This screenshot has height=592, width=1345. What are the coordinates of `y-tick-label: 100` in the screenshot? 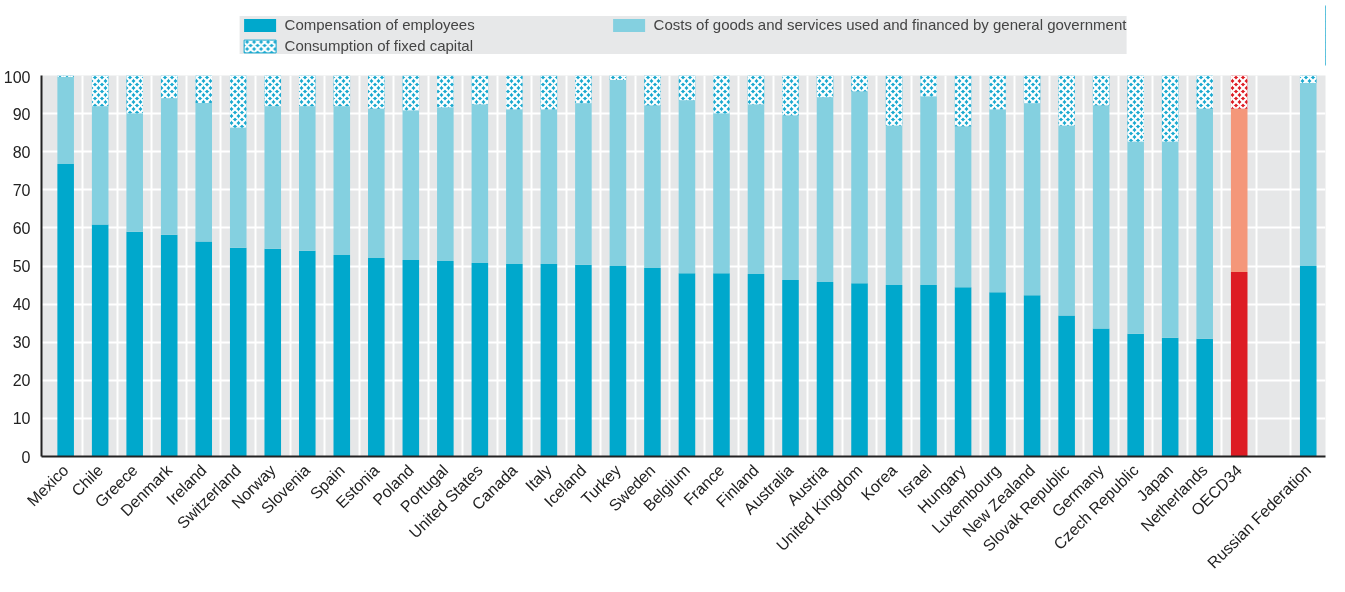 It's located at (17, 77).